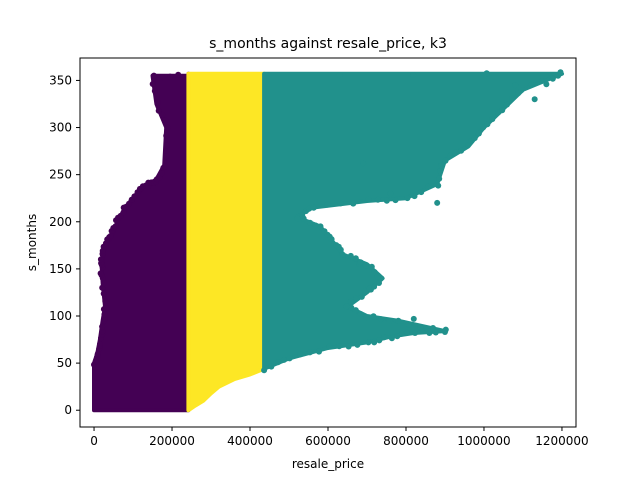 Image resolution: width=640 pixels, height=480 pixels. Describe the element at coordinates (60, 222) in the screenshot. I see `y-tick-label: 200` at that location.